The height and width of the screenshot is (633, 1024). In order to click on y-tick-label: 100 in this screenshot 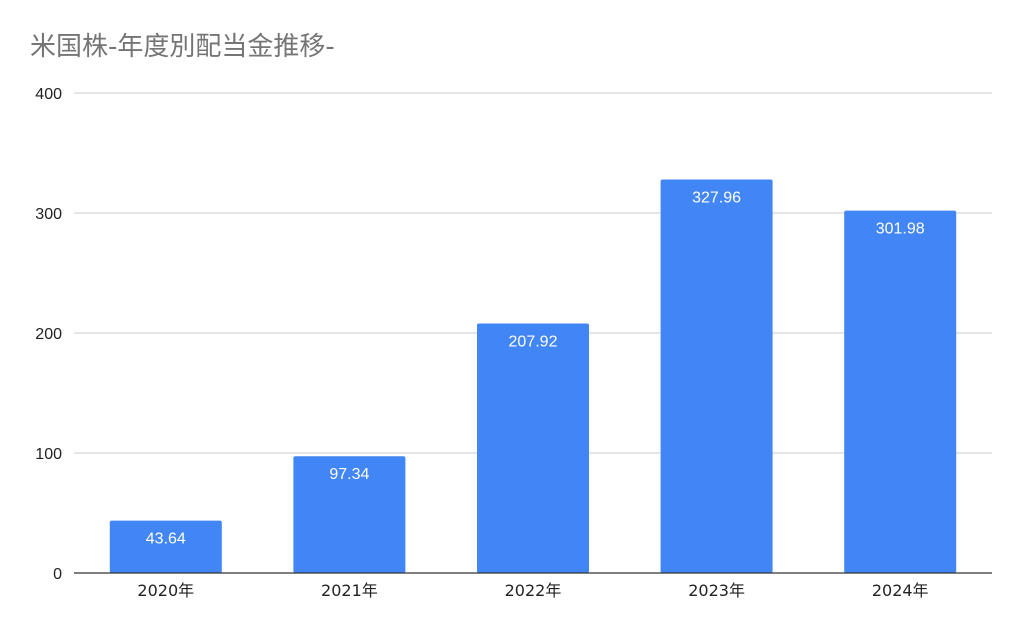, I will do `click(48, 454)`.